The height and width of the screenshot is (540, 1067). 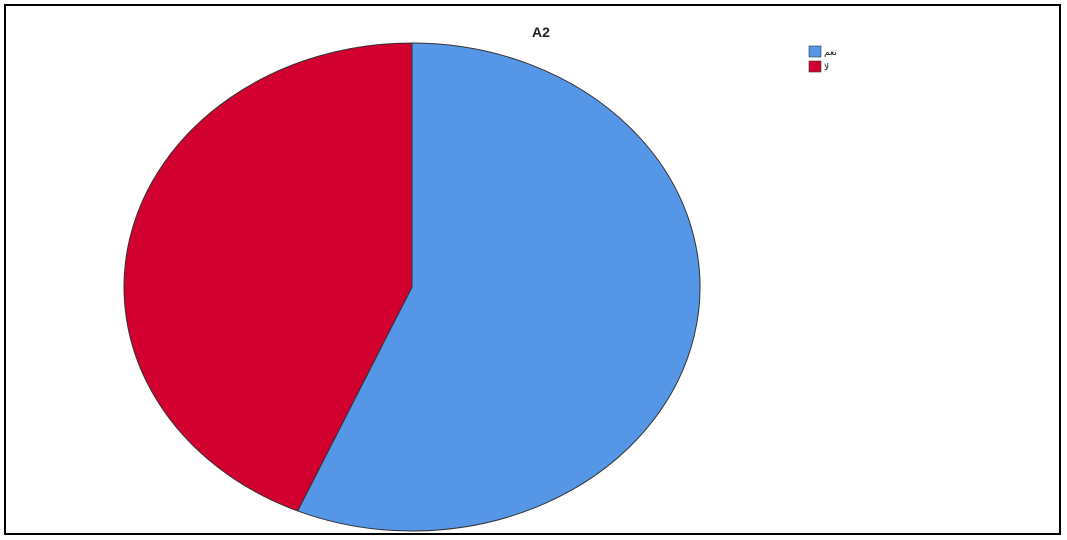 I want to click on chart-title: A2, so click(x=541, y=32).